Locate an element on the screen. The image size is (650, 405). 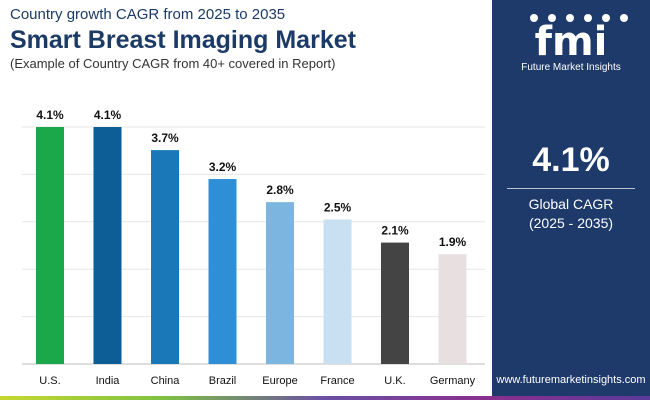
x-tick-label: U.K. is located at coordinates (394, 381).